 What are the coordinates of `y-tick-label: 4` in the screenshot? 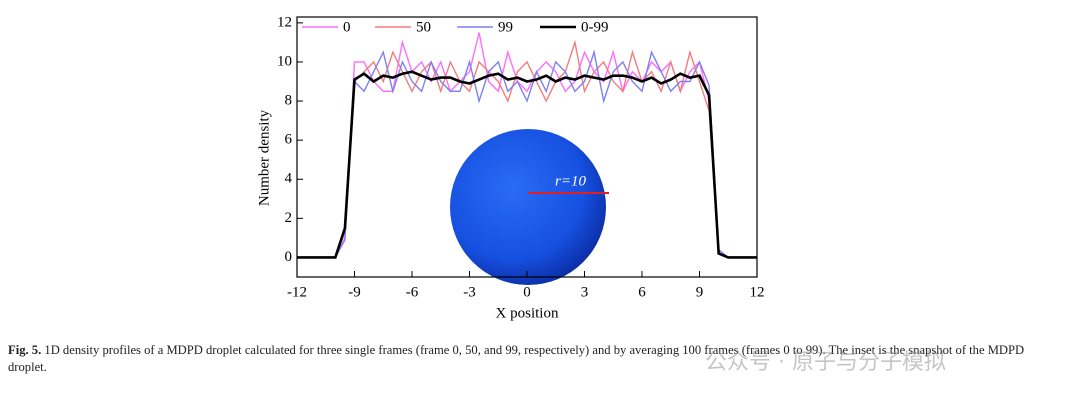 It's located at (289, 179).